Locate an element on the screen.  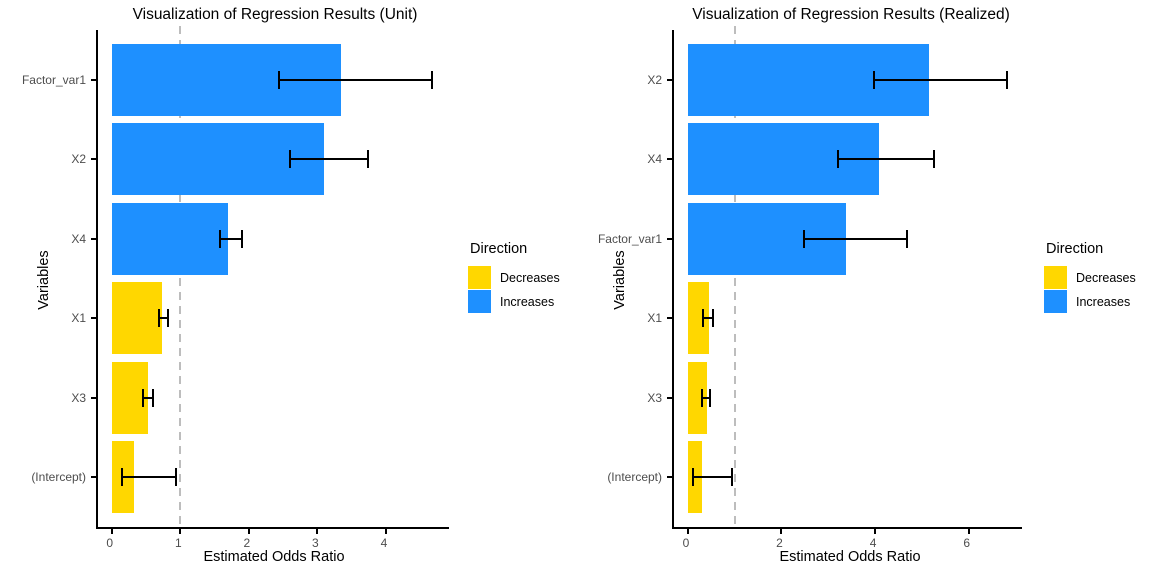
bar-X4 is located at coordinates (169, 238).